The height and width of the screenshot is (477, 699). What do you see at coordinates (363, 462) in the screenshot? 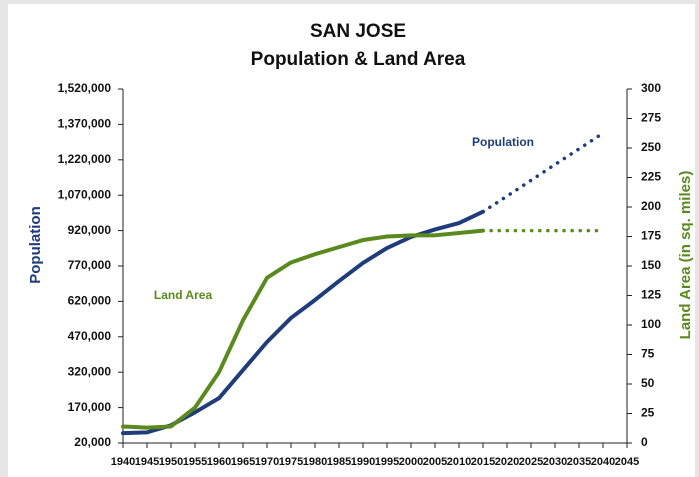
I see `x-tick-label: 1990` at bounding box center [363, 462].